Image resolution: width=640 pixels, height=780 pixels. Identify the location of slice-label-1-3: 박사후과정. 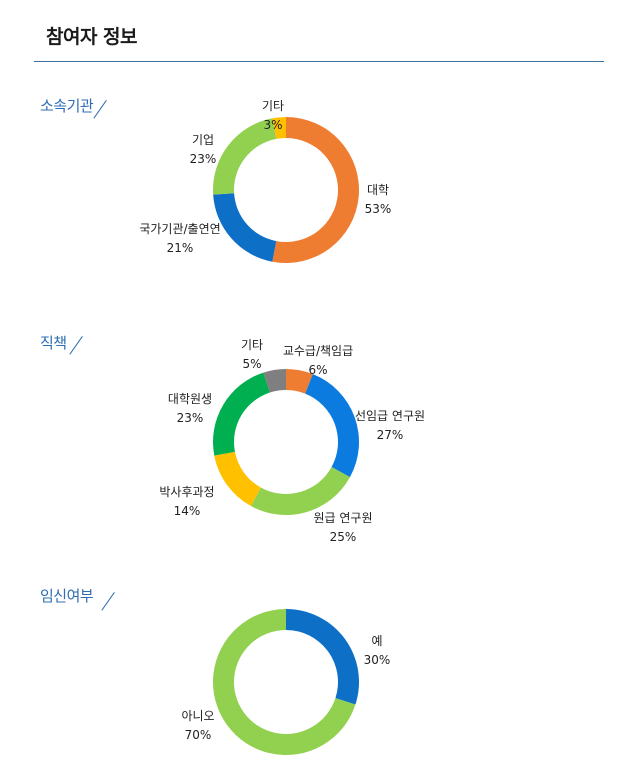
(186, 492).